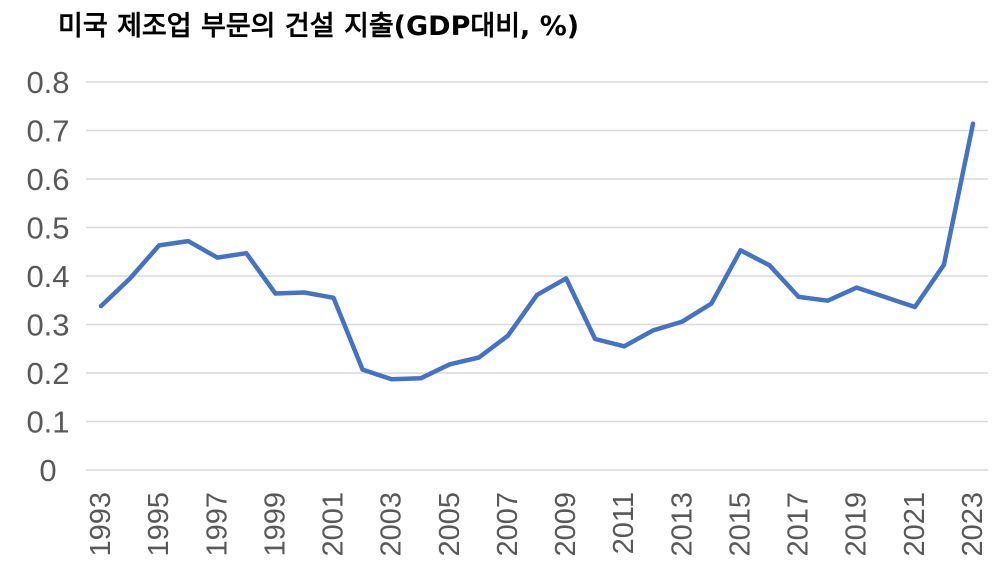 The image size is (1002, 572). I want to click on y-tick-label: 0.7, so click(47, 131).